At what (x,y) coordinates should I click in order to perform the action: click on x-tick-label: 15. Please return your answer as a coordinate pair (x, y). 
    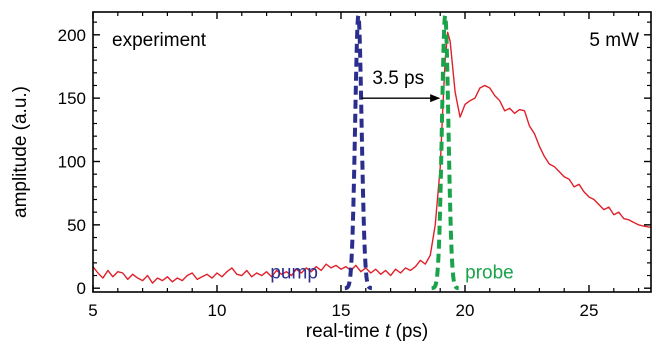
    Looking at the image, I should click on (341, 310).